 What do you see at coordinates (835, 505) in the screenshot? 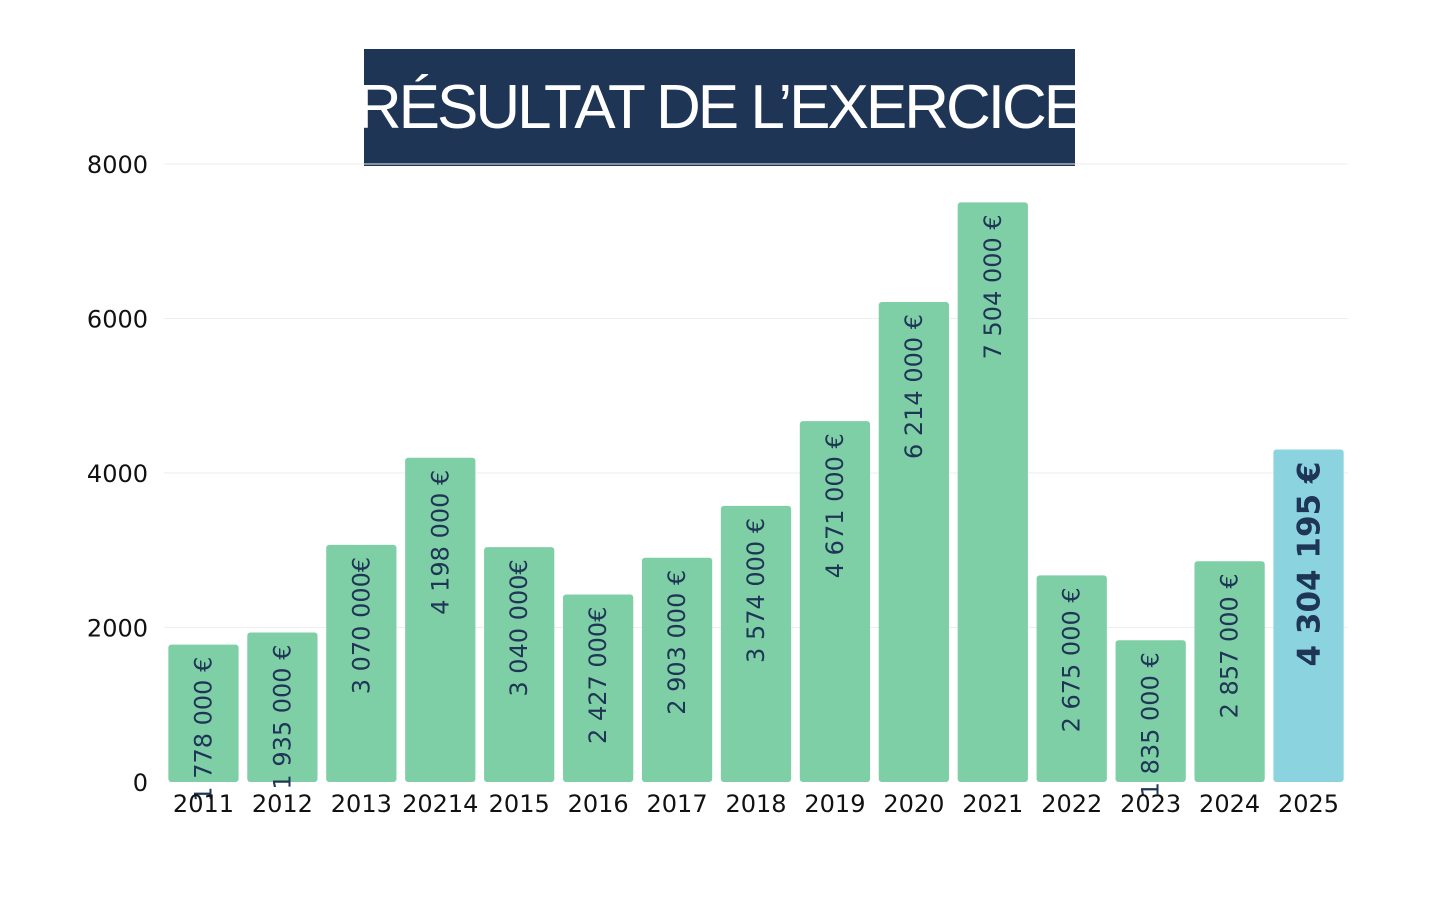
I see `bar-value-label: 4 671 000 €` at bounding box center [835, 505].